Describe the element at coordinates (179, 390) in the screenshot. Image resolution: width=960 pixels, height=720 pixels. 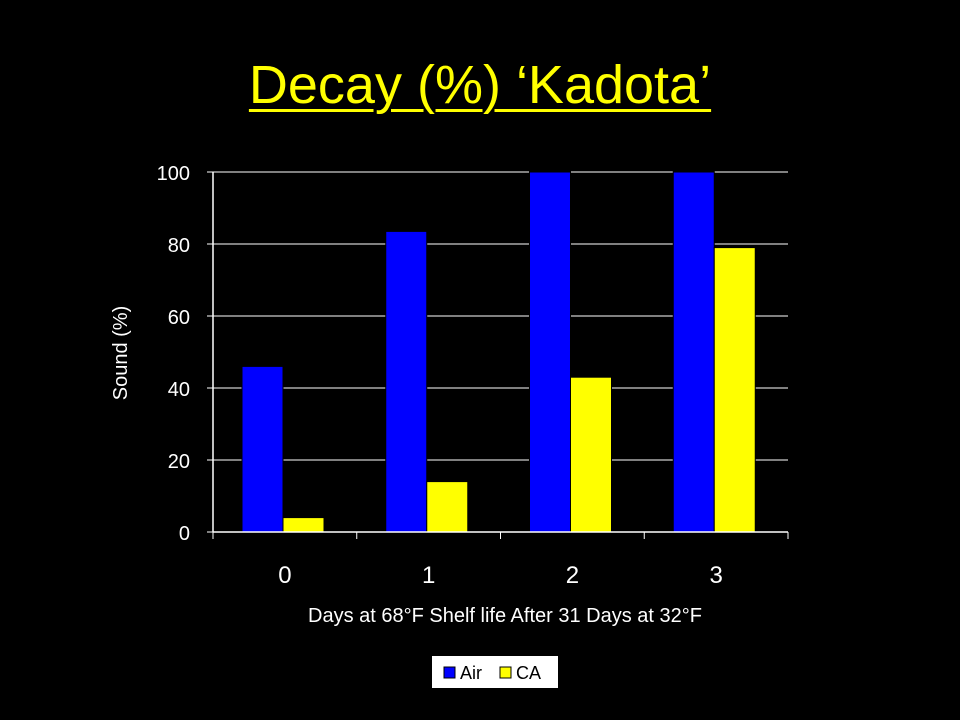
I see `y-tick-label: 40` at that location.